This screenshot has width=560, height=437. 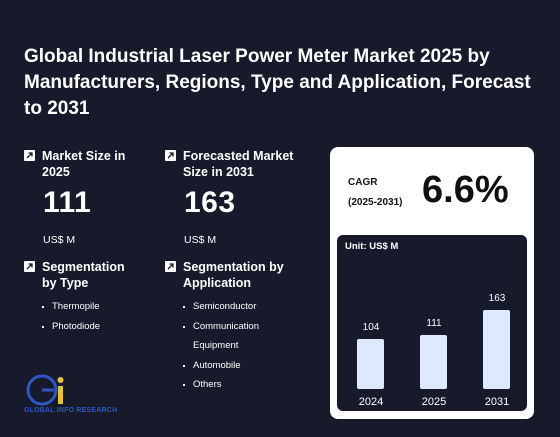 What do you see at coordinates (84, 396) in the screenshot?
I see `logo: GLOBAL INFO RESEARCH` at bounding box center [84, 396].